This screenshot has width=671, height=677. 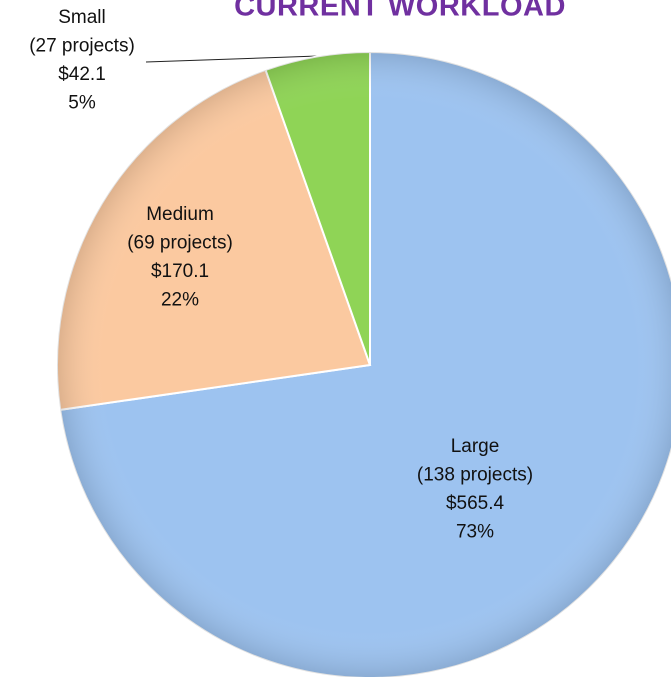 What do you see at coordinates (180, 300) in the screenshot?
I see `slice-label: 22%` at bounding box center [180, 300].